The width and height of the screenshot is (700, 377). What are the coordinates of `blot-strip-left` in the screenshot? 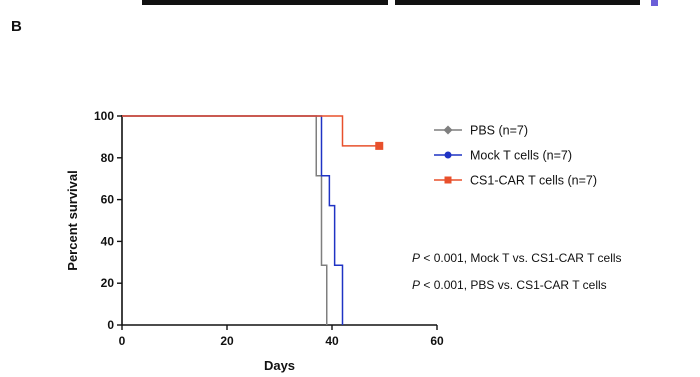 It's located at (265, 2).